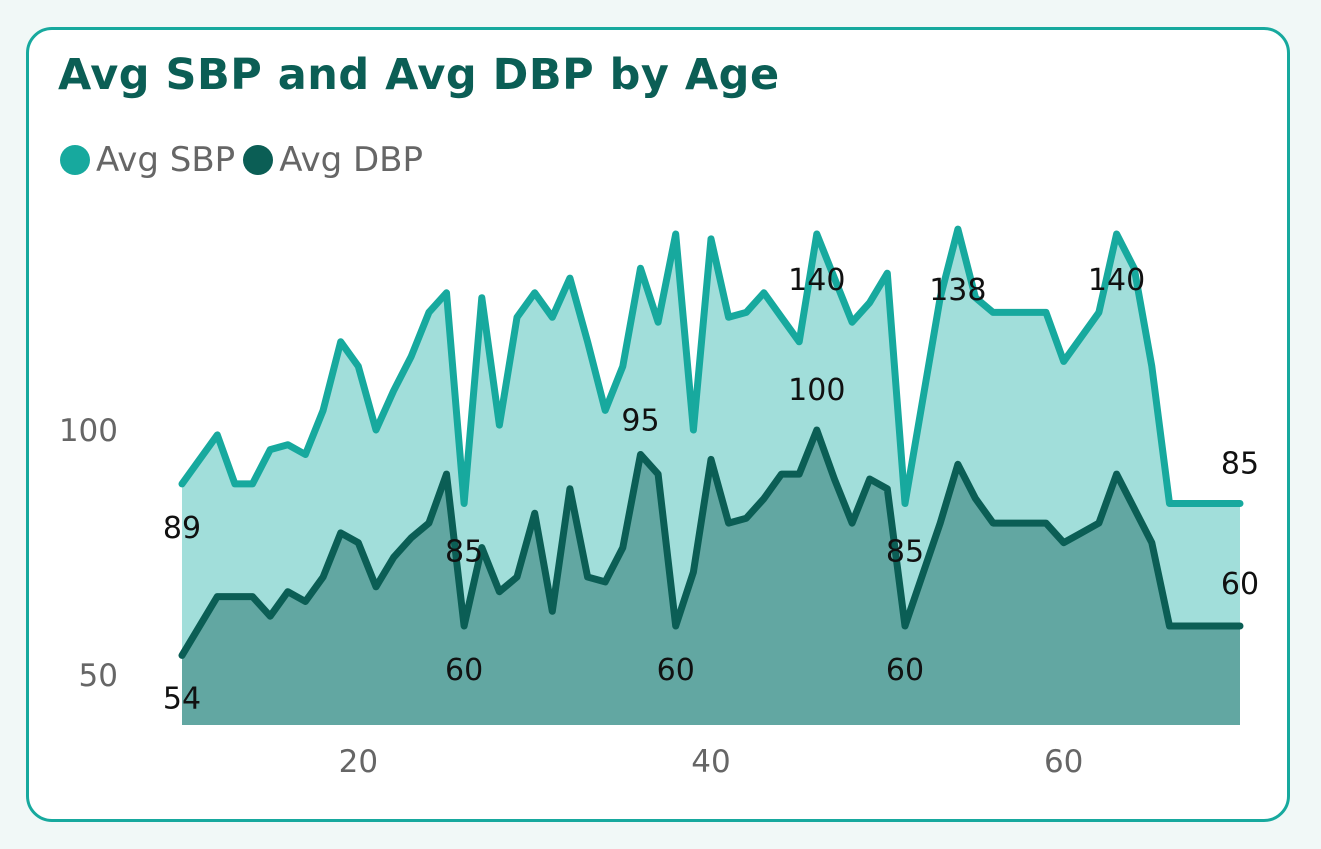 This screenshot has width=1321, height=849. Describe the element at coordinates (88, 431) in the screenshot. I see `y-tick-label: 100` at that location.